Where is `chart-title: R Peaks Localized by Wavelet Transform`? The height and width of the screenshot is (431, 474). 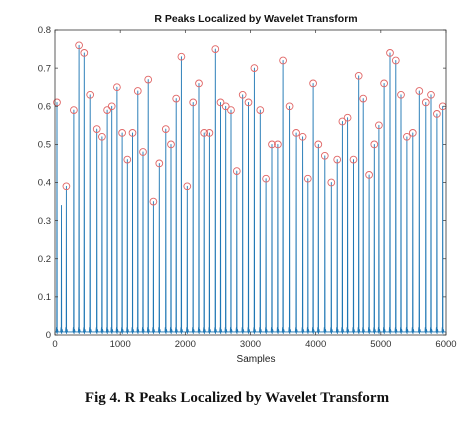 chart-title: R Peaks Localized by Wavelet Transform is located at coordinates (255, 19).